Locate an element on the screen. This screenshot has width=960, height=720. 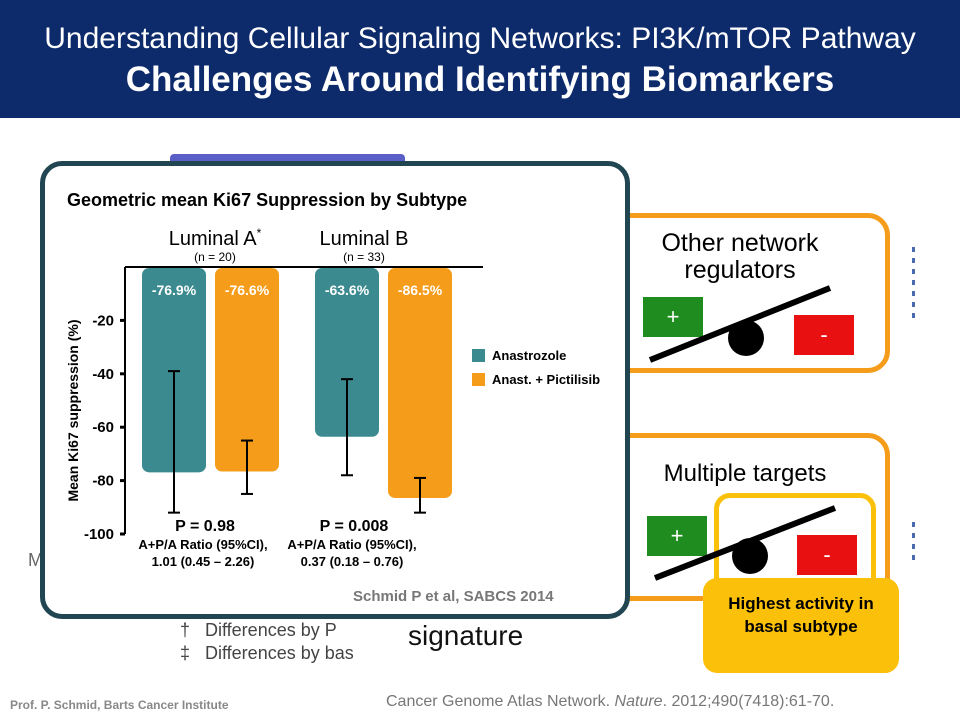
citation-rest: . 2012;490(7418):61-70. is located at coordinates (748, 701).